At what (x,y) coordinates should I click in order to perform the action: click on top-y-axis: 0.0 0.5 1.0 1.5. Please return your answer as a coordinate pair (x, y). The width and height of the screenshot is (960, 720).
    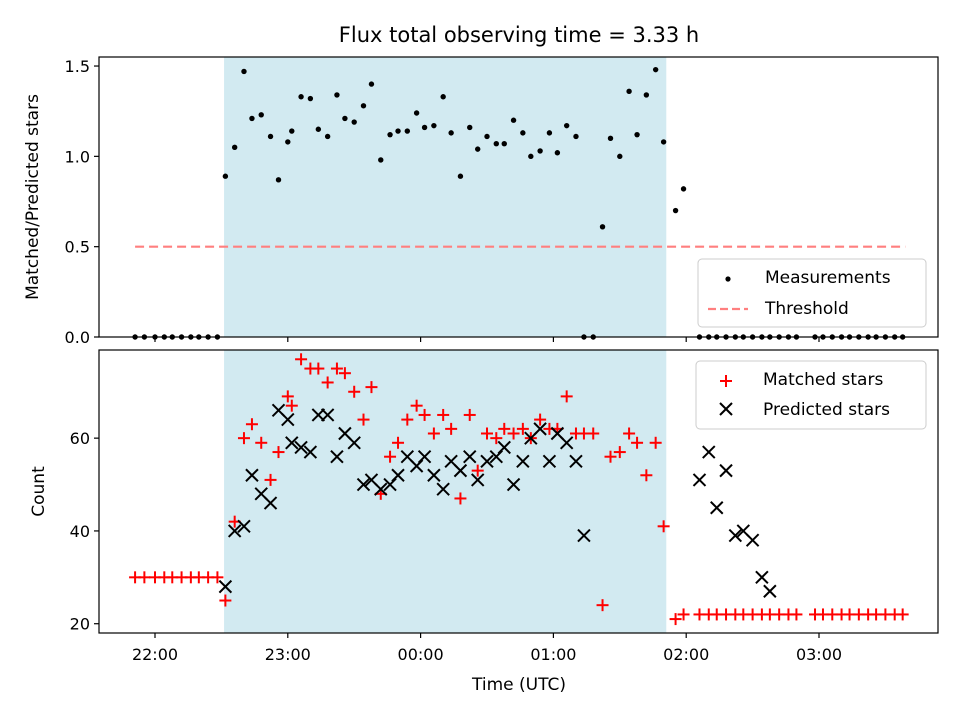
    Looking at the image, I should click on (82, 202).